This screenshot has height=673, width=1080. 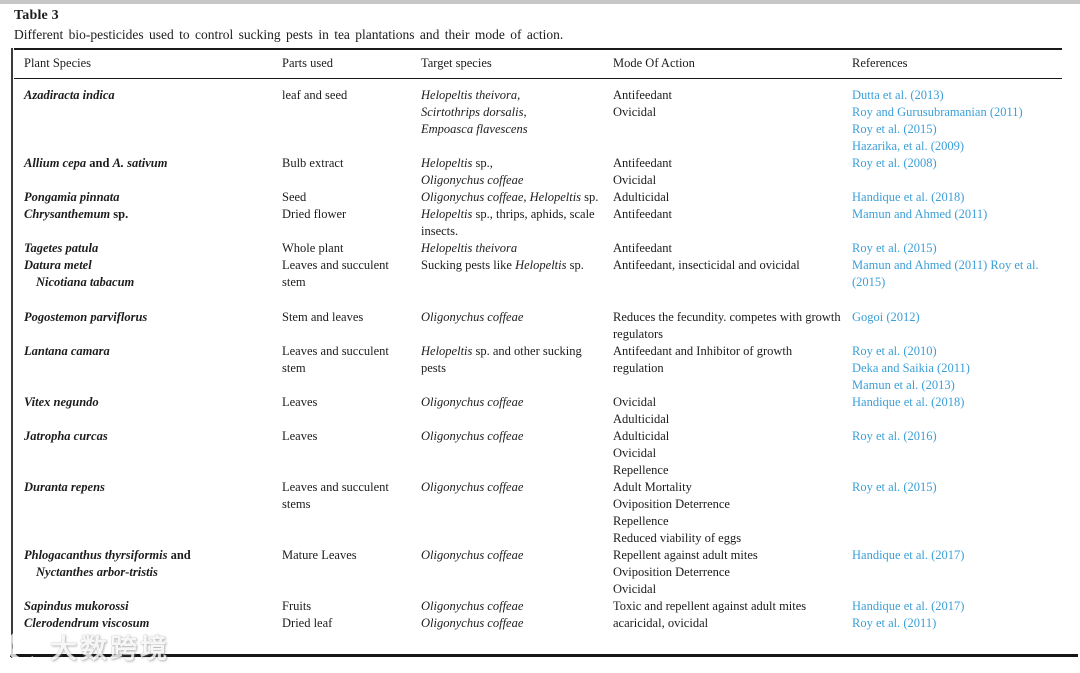 I want to click on reference-line: Mamun et al. (2013), so click(x=952, y=385).